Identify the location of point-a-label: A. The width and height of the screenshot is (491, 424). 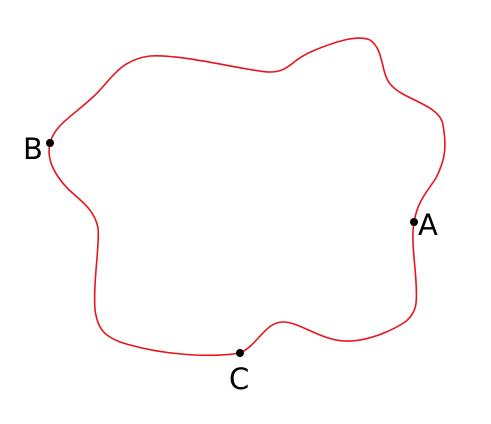
(428, 225).